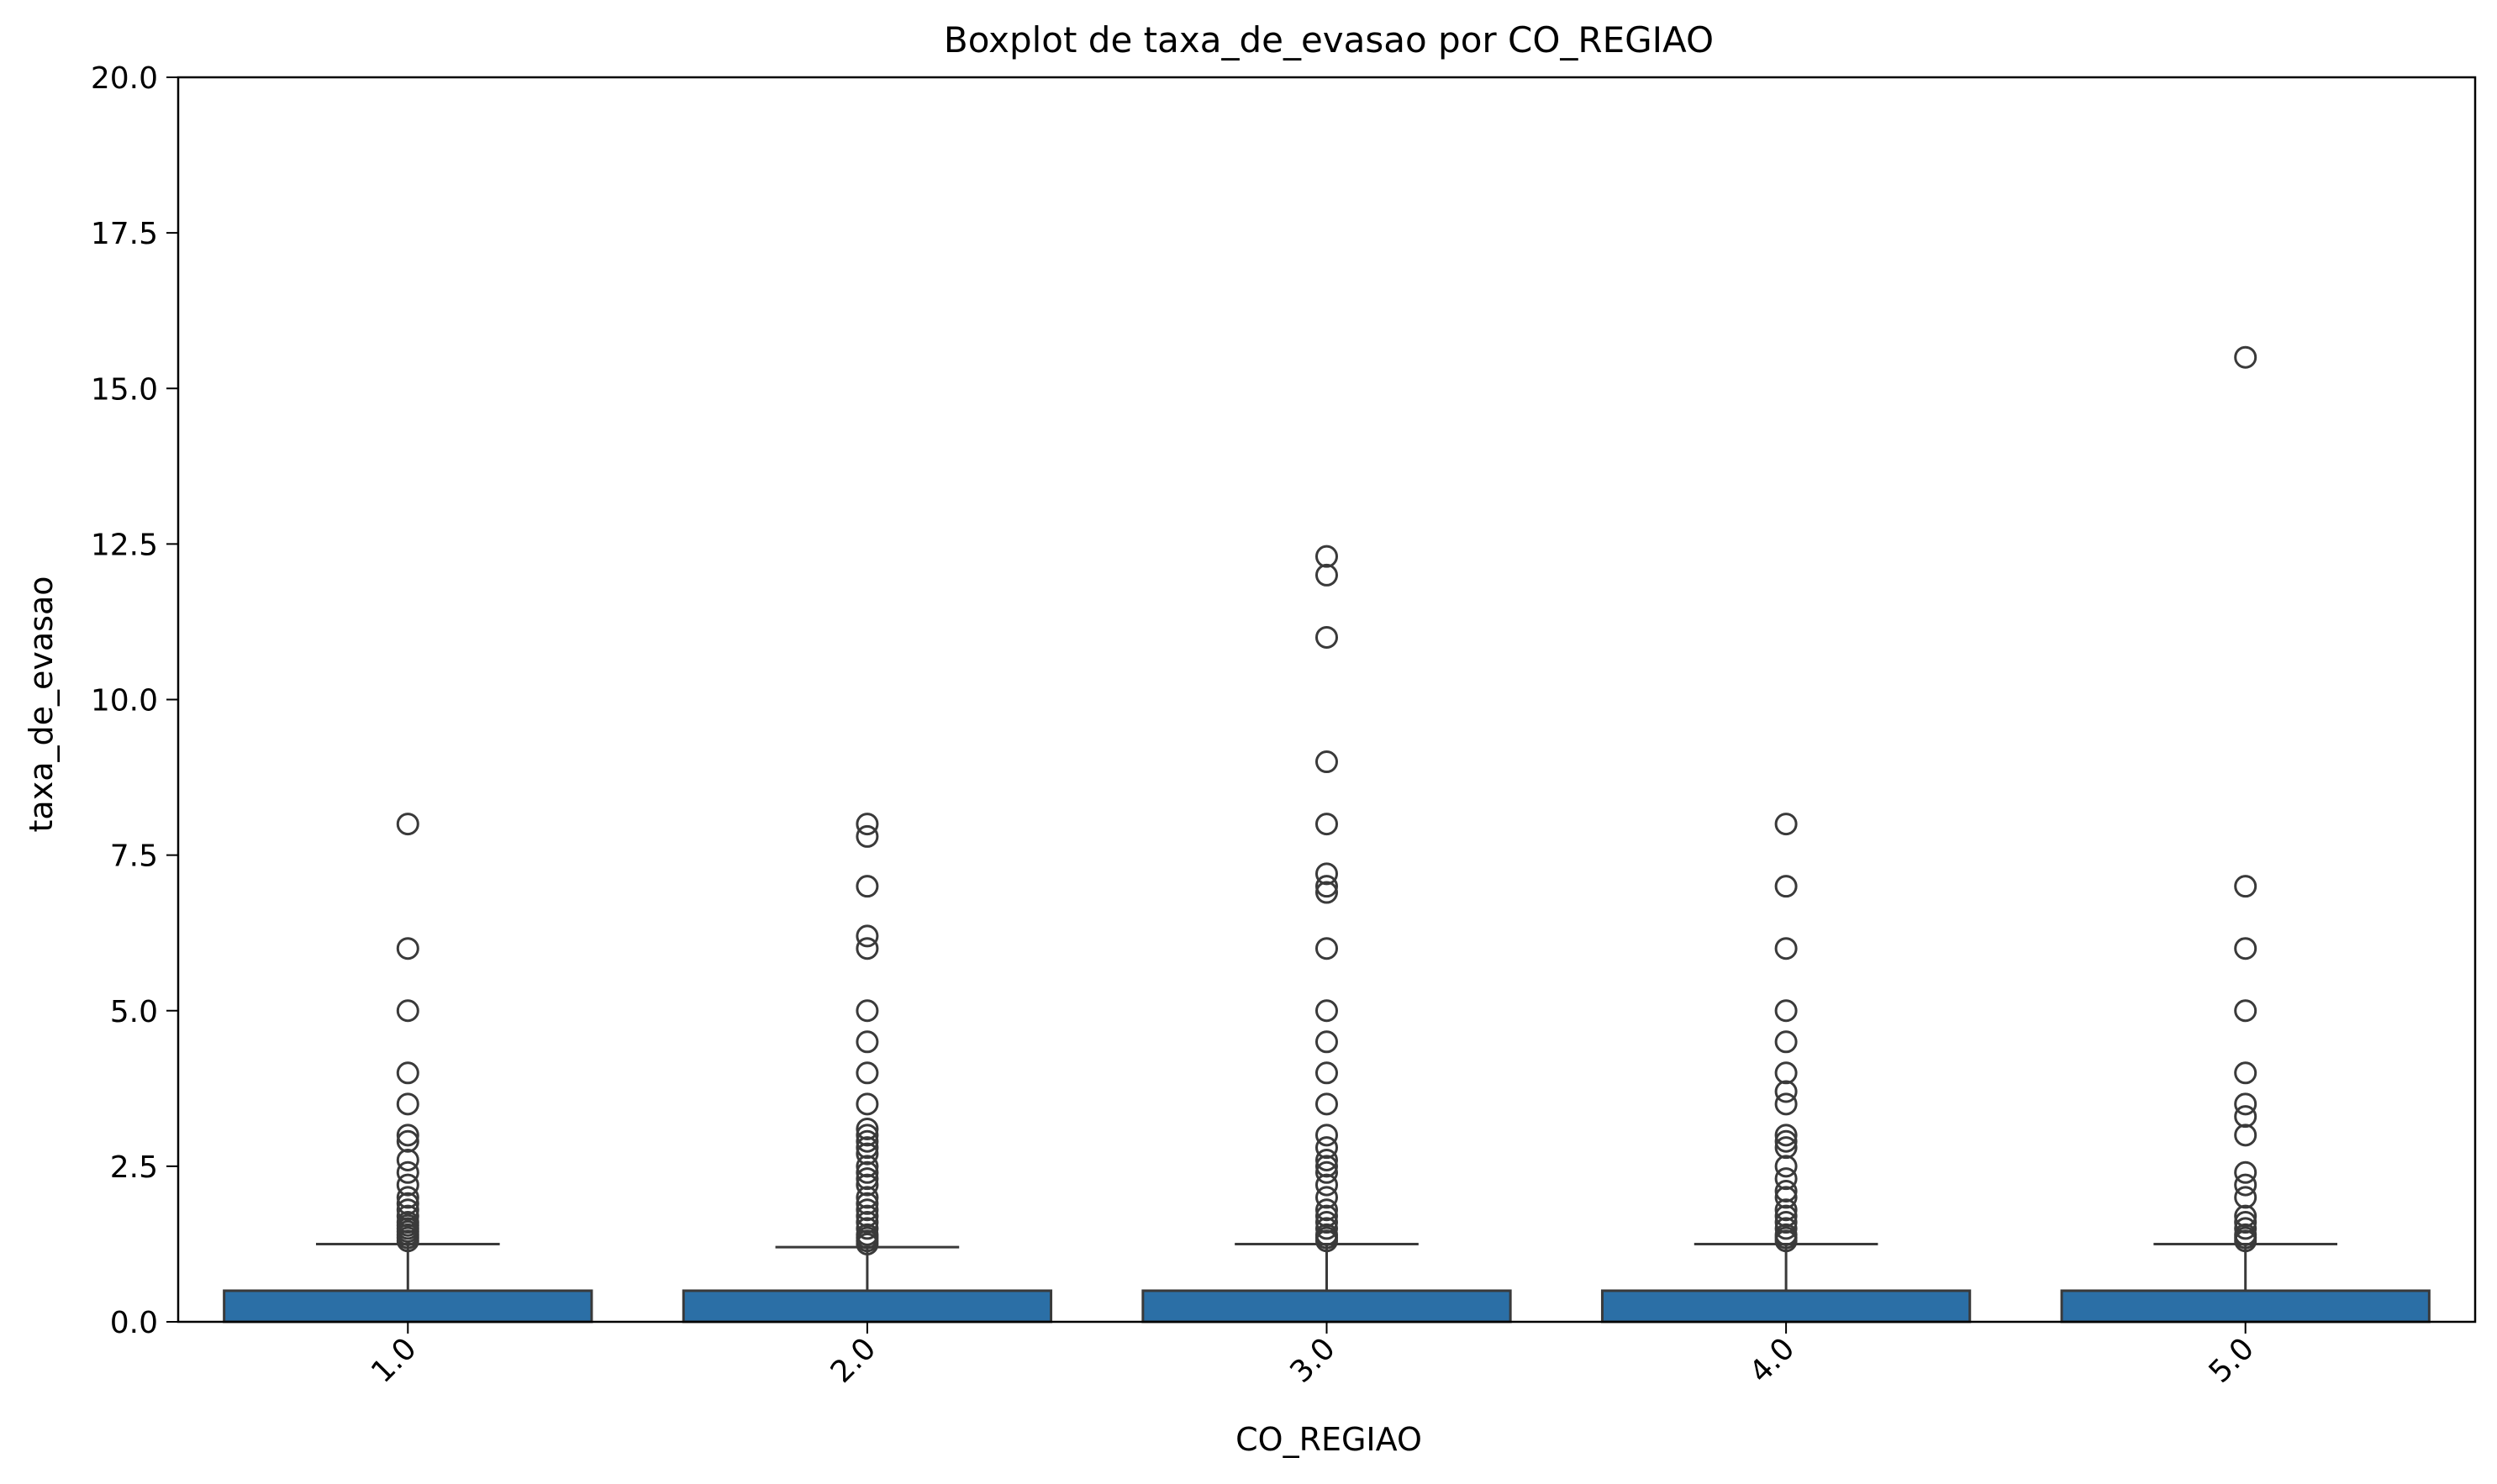  I want to click on y-tick-label: 0.0, so click(134, 1323).